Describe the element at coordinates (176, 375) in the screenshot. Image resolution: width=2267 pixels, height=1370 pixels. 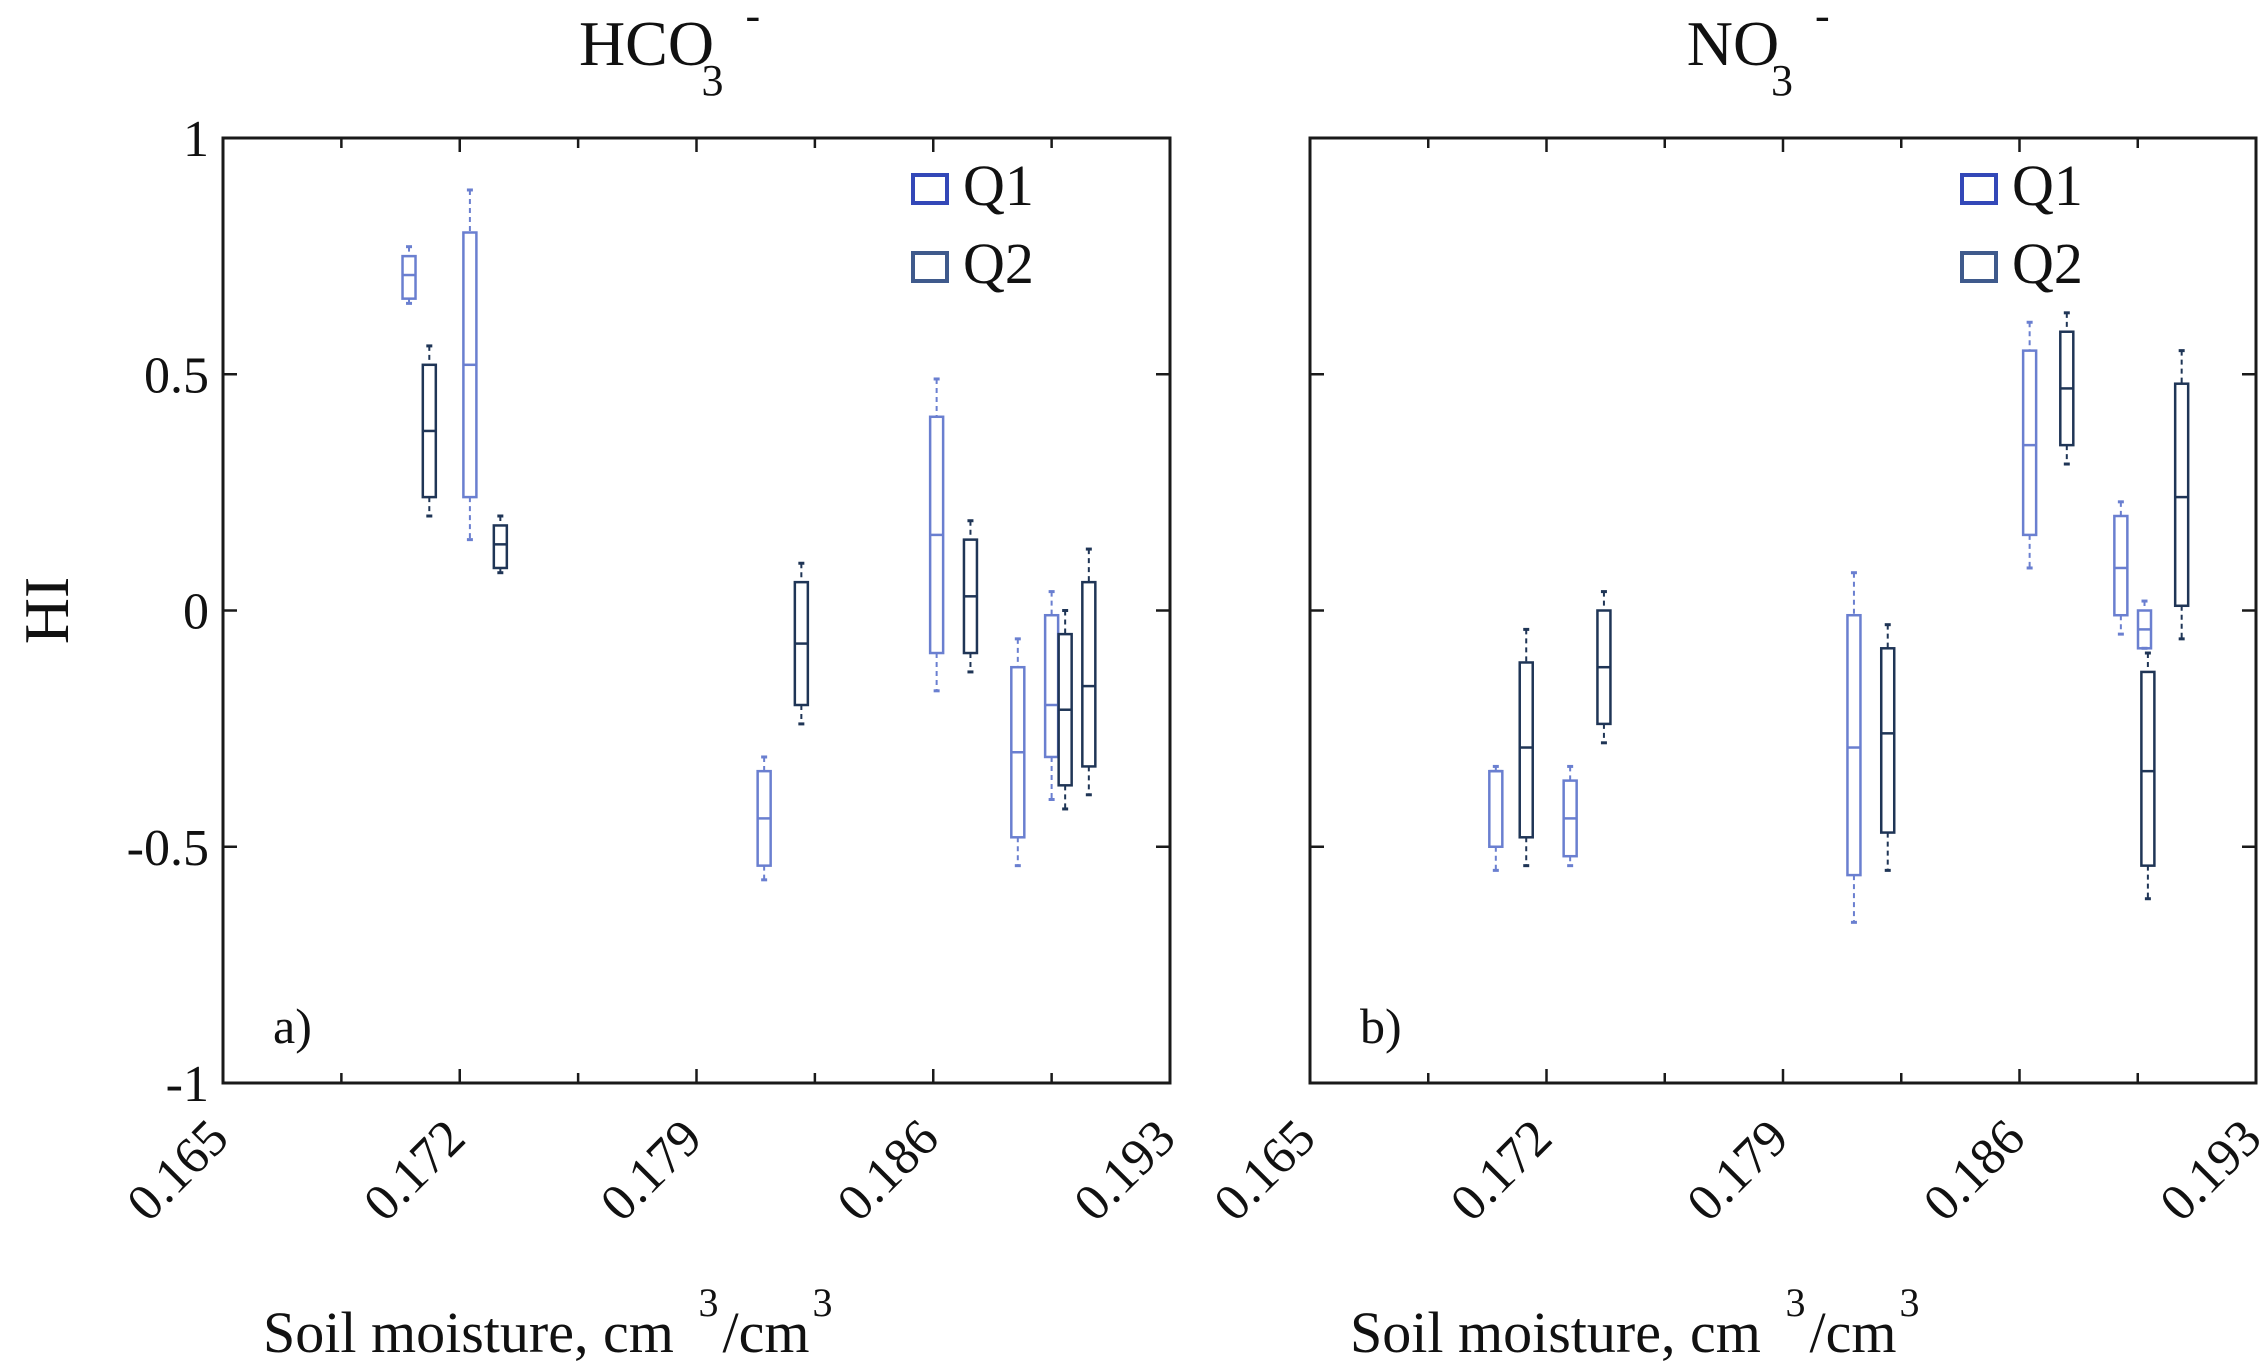
I see `y-tick-label: 0.5` at that location.